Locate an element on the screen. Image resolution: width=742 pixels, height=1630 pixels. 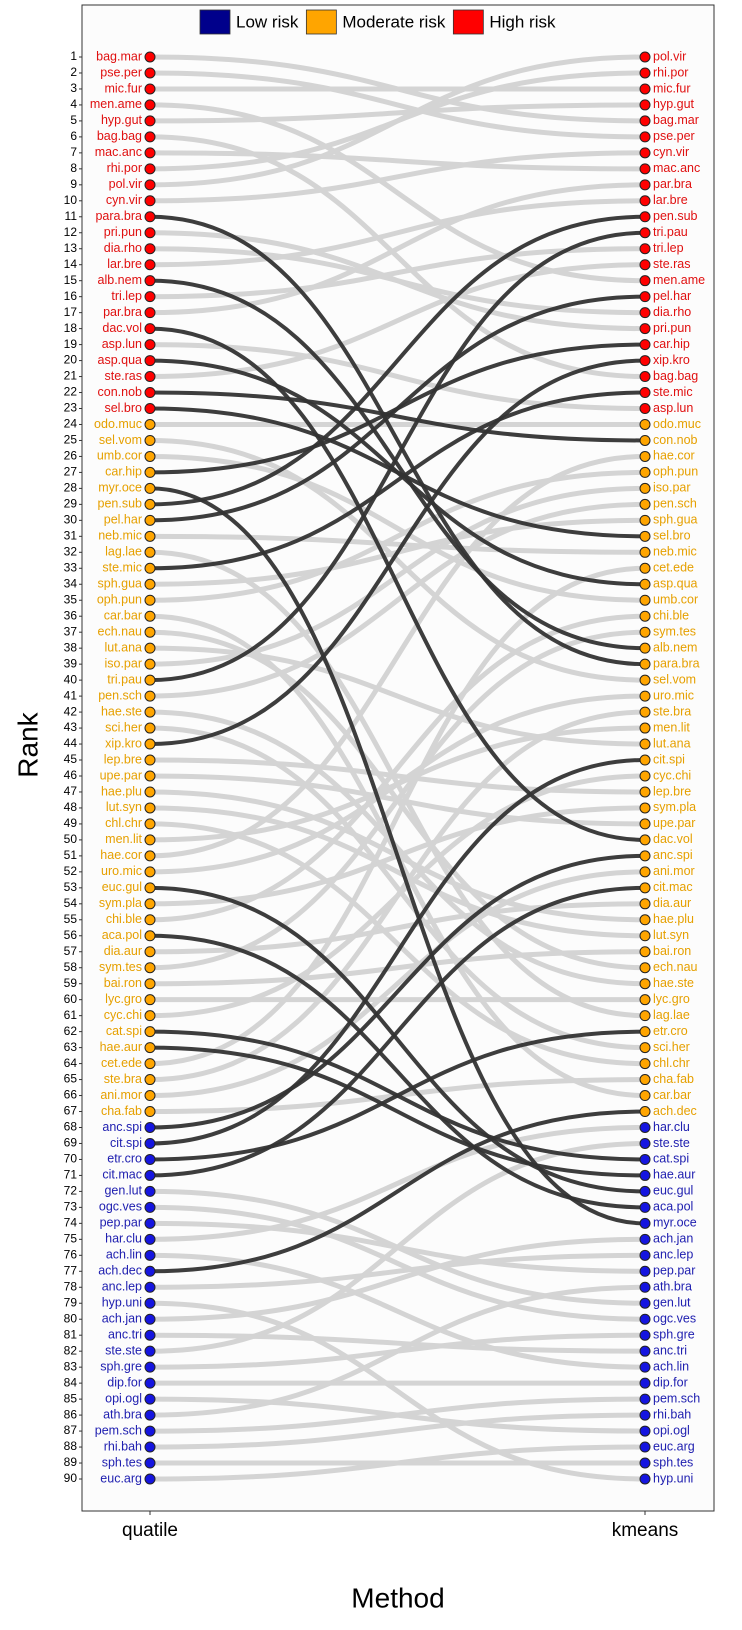
species-label: upe.par is located at coordinates (674, 823).